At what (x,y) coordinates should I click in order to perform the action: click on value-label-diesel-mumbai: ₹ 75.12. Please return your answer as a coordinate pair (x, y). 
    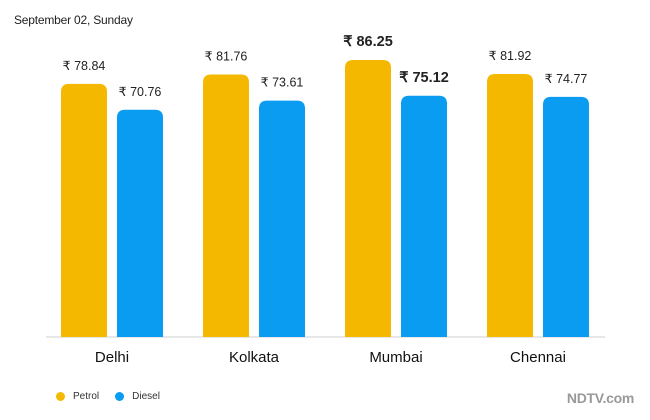
    Looking at the image, I should click on (424, 78).